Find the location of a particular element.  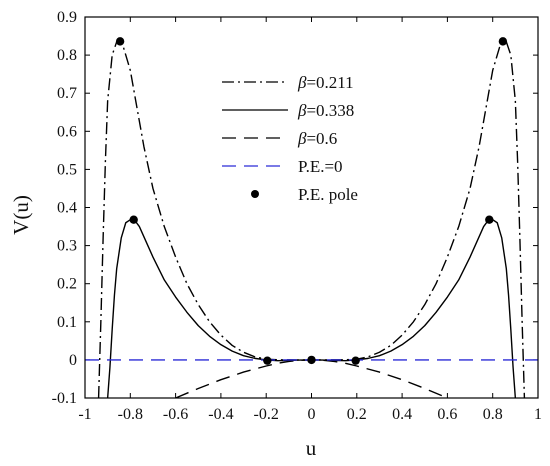

legend-label-pe-zero: P.E.=0 is located at coordinates (320, 166).